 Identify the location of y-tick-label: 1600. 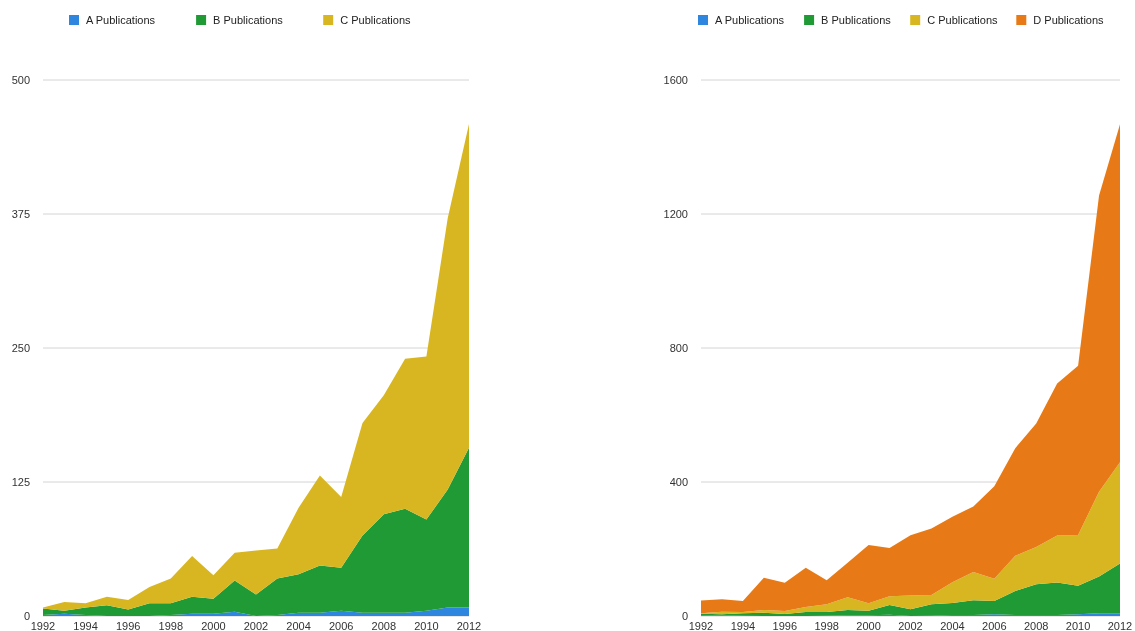
(675, 79).